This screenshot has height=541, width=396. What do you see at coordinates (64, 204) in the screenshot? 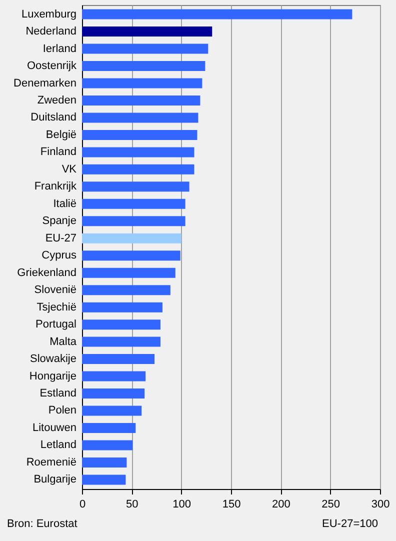
I see `y-tick-label: Italië` at bounding box center [64, 204].